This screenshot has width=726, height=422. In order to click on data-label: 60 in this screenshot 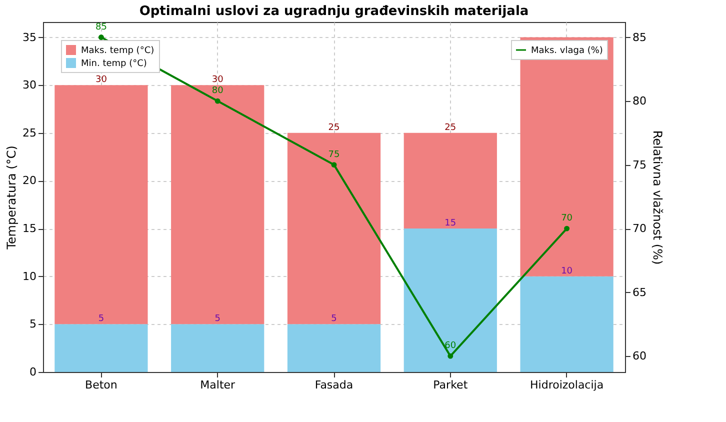, I will do `click(450, 346)`.